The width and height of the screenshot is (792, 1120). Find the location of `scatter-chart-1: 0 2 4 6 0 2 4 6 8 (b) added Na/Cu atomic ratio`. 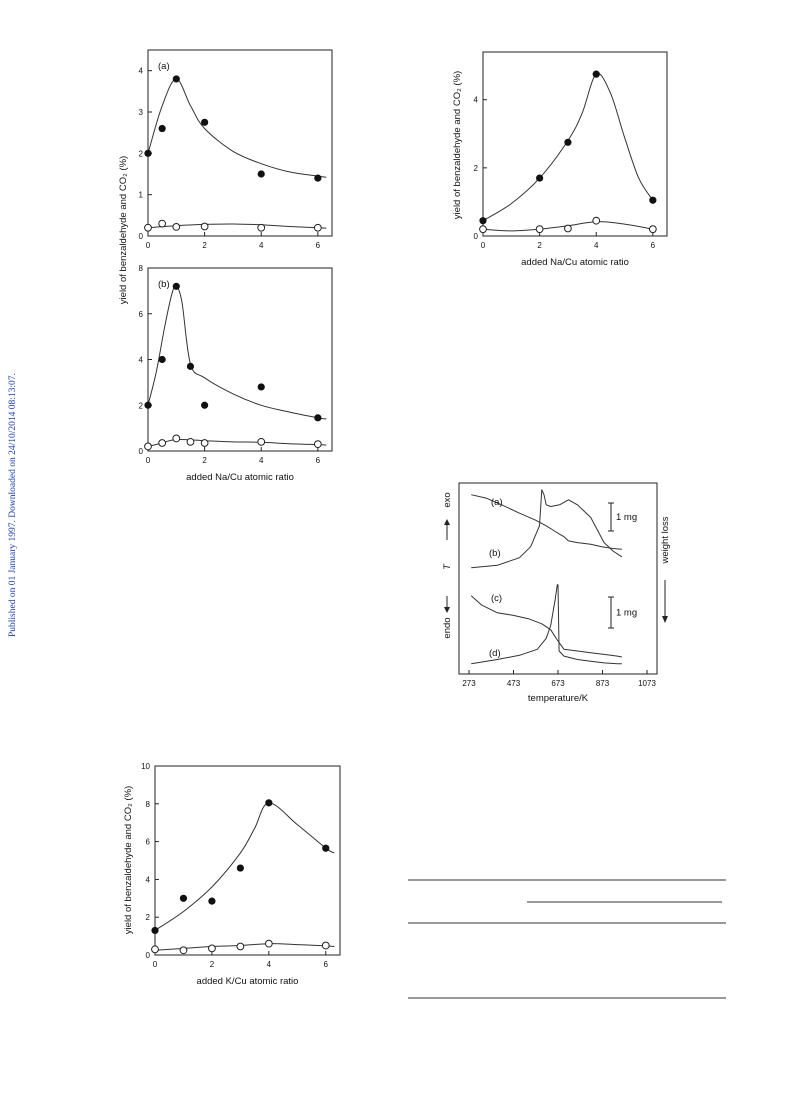

scatter-chart-1: 0 2 4 6 0 2 4 6 8 (b) added Na/Cu atomic ratio is located at coordinates (236, 373).